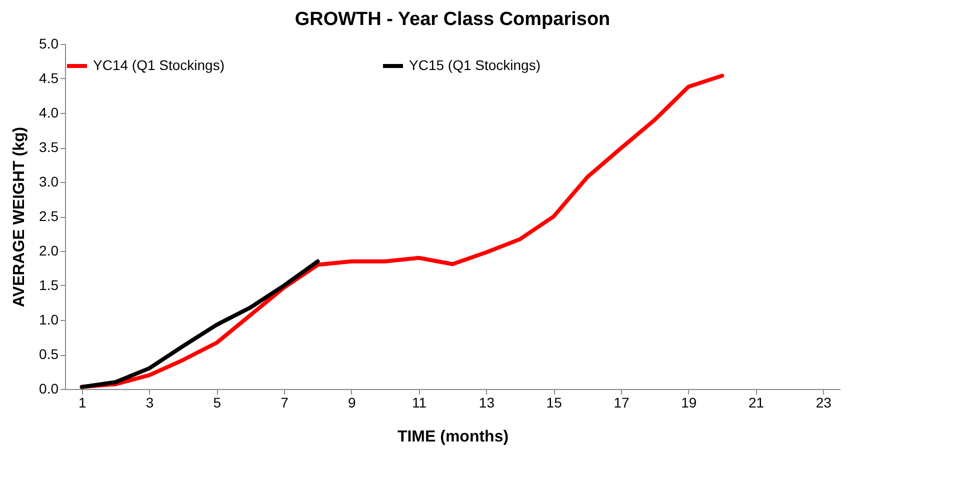  Describe the element at coordinates (49, 388) in the screenshot. I see `y-tick-label: 0.0` at that location.